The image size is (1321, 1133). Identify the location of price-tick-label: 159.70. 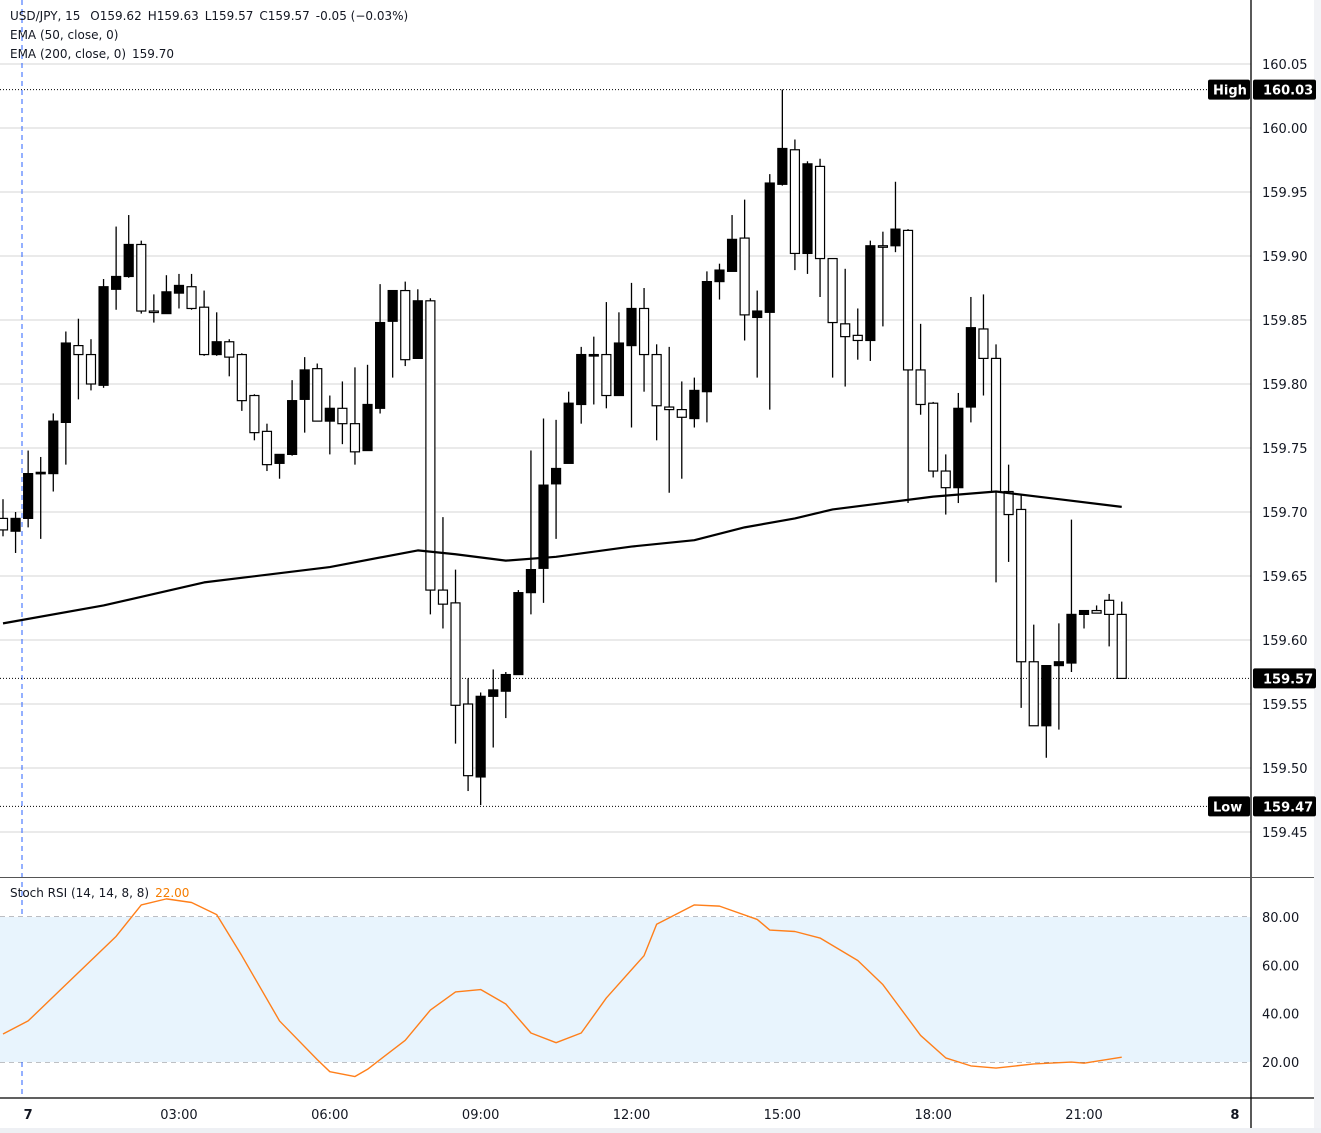
(1285, 513).